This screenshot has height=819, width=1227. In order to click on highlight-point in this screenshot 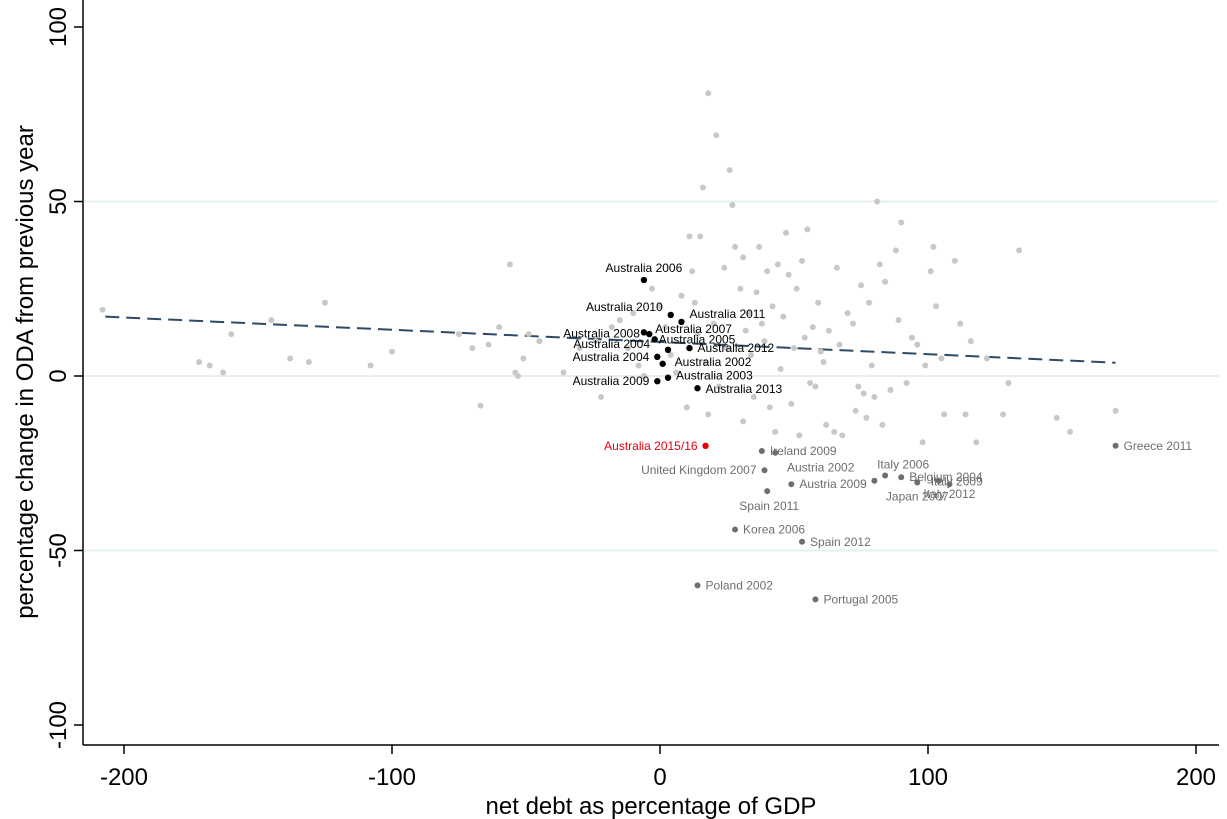, I will do `click(705, 445)`.